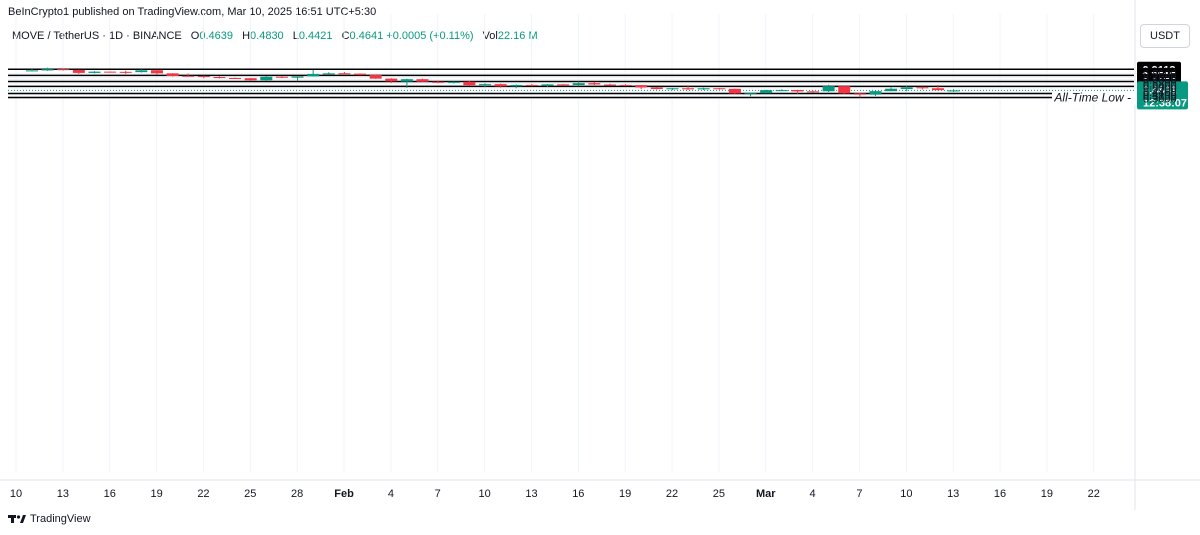 The width and height of the screenshot is (1200, 535). Describe the element at coordinates (345, 36) in the screenshot. I see `close-label: C` at that location.